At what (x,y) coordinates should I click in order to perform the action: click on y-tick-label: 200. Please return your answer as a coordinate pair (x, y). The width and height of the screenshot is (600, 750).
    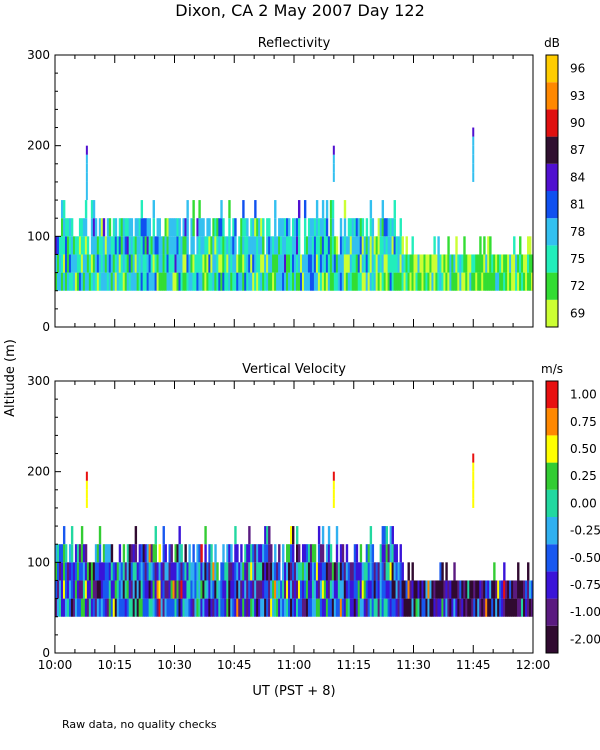
    Looking at the image, I should click on (38, 146).